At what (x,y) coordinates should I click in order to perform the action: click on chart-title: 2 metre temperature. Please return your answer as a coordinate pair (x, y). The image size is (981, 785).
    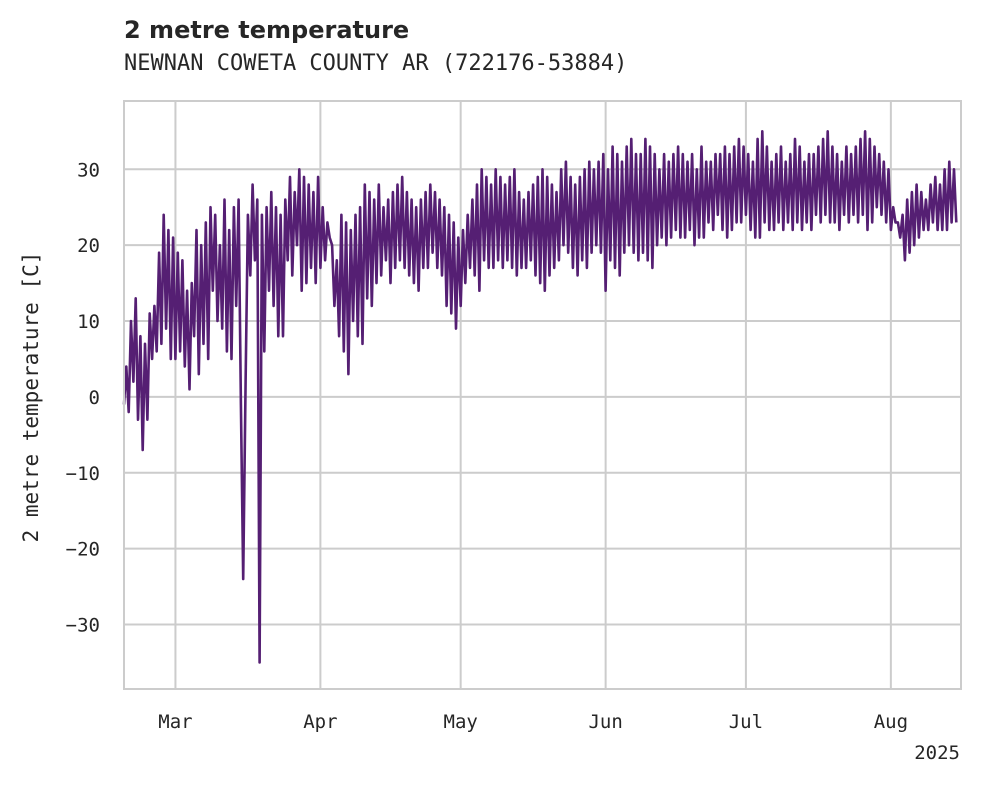
    Looking at the image, I should click on (267, 30).